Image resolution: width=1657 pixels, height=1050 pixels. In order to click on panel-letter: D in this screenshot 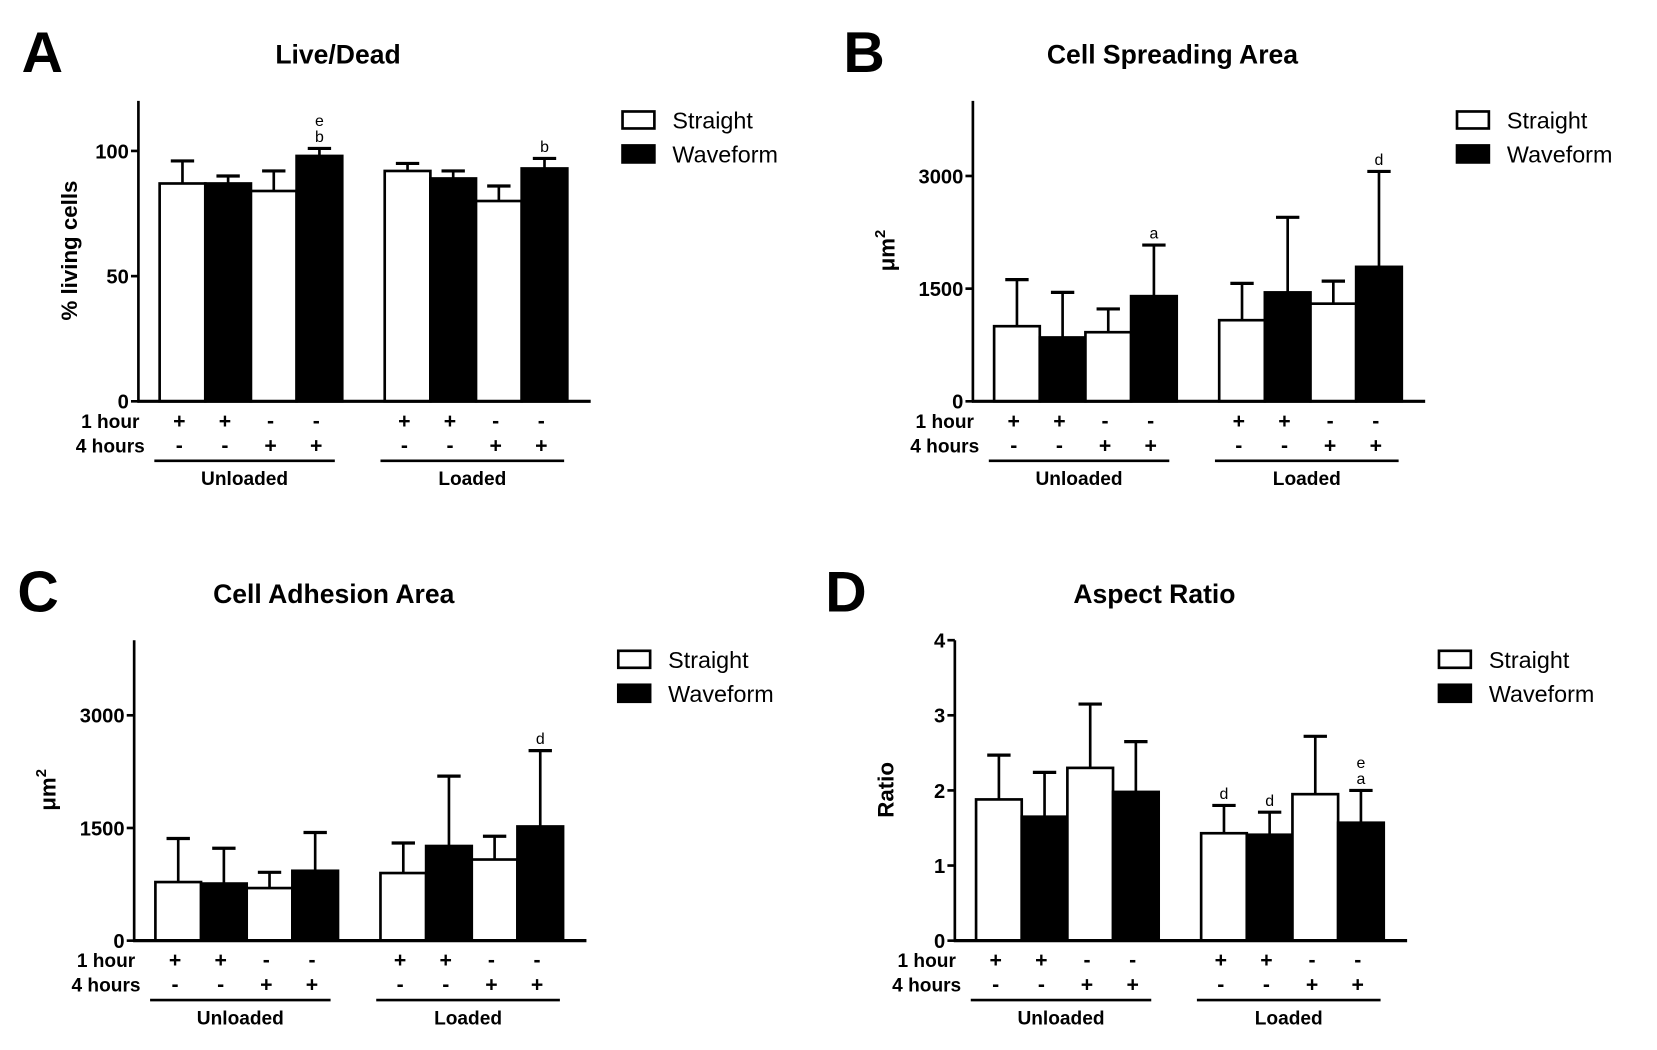, I will do `click(845, 593)`.